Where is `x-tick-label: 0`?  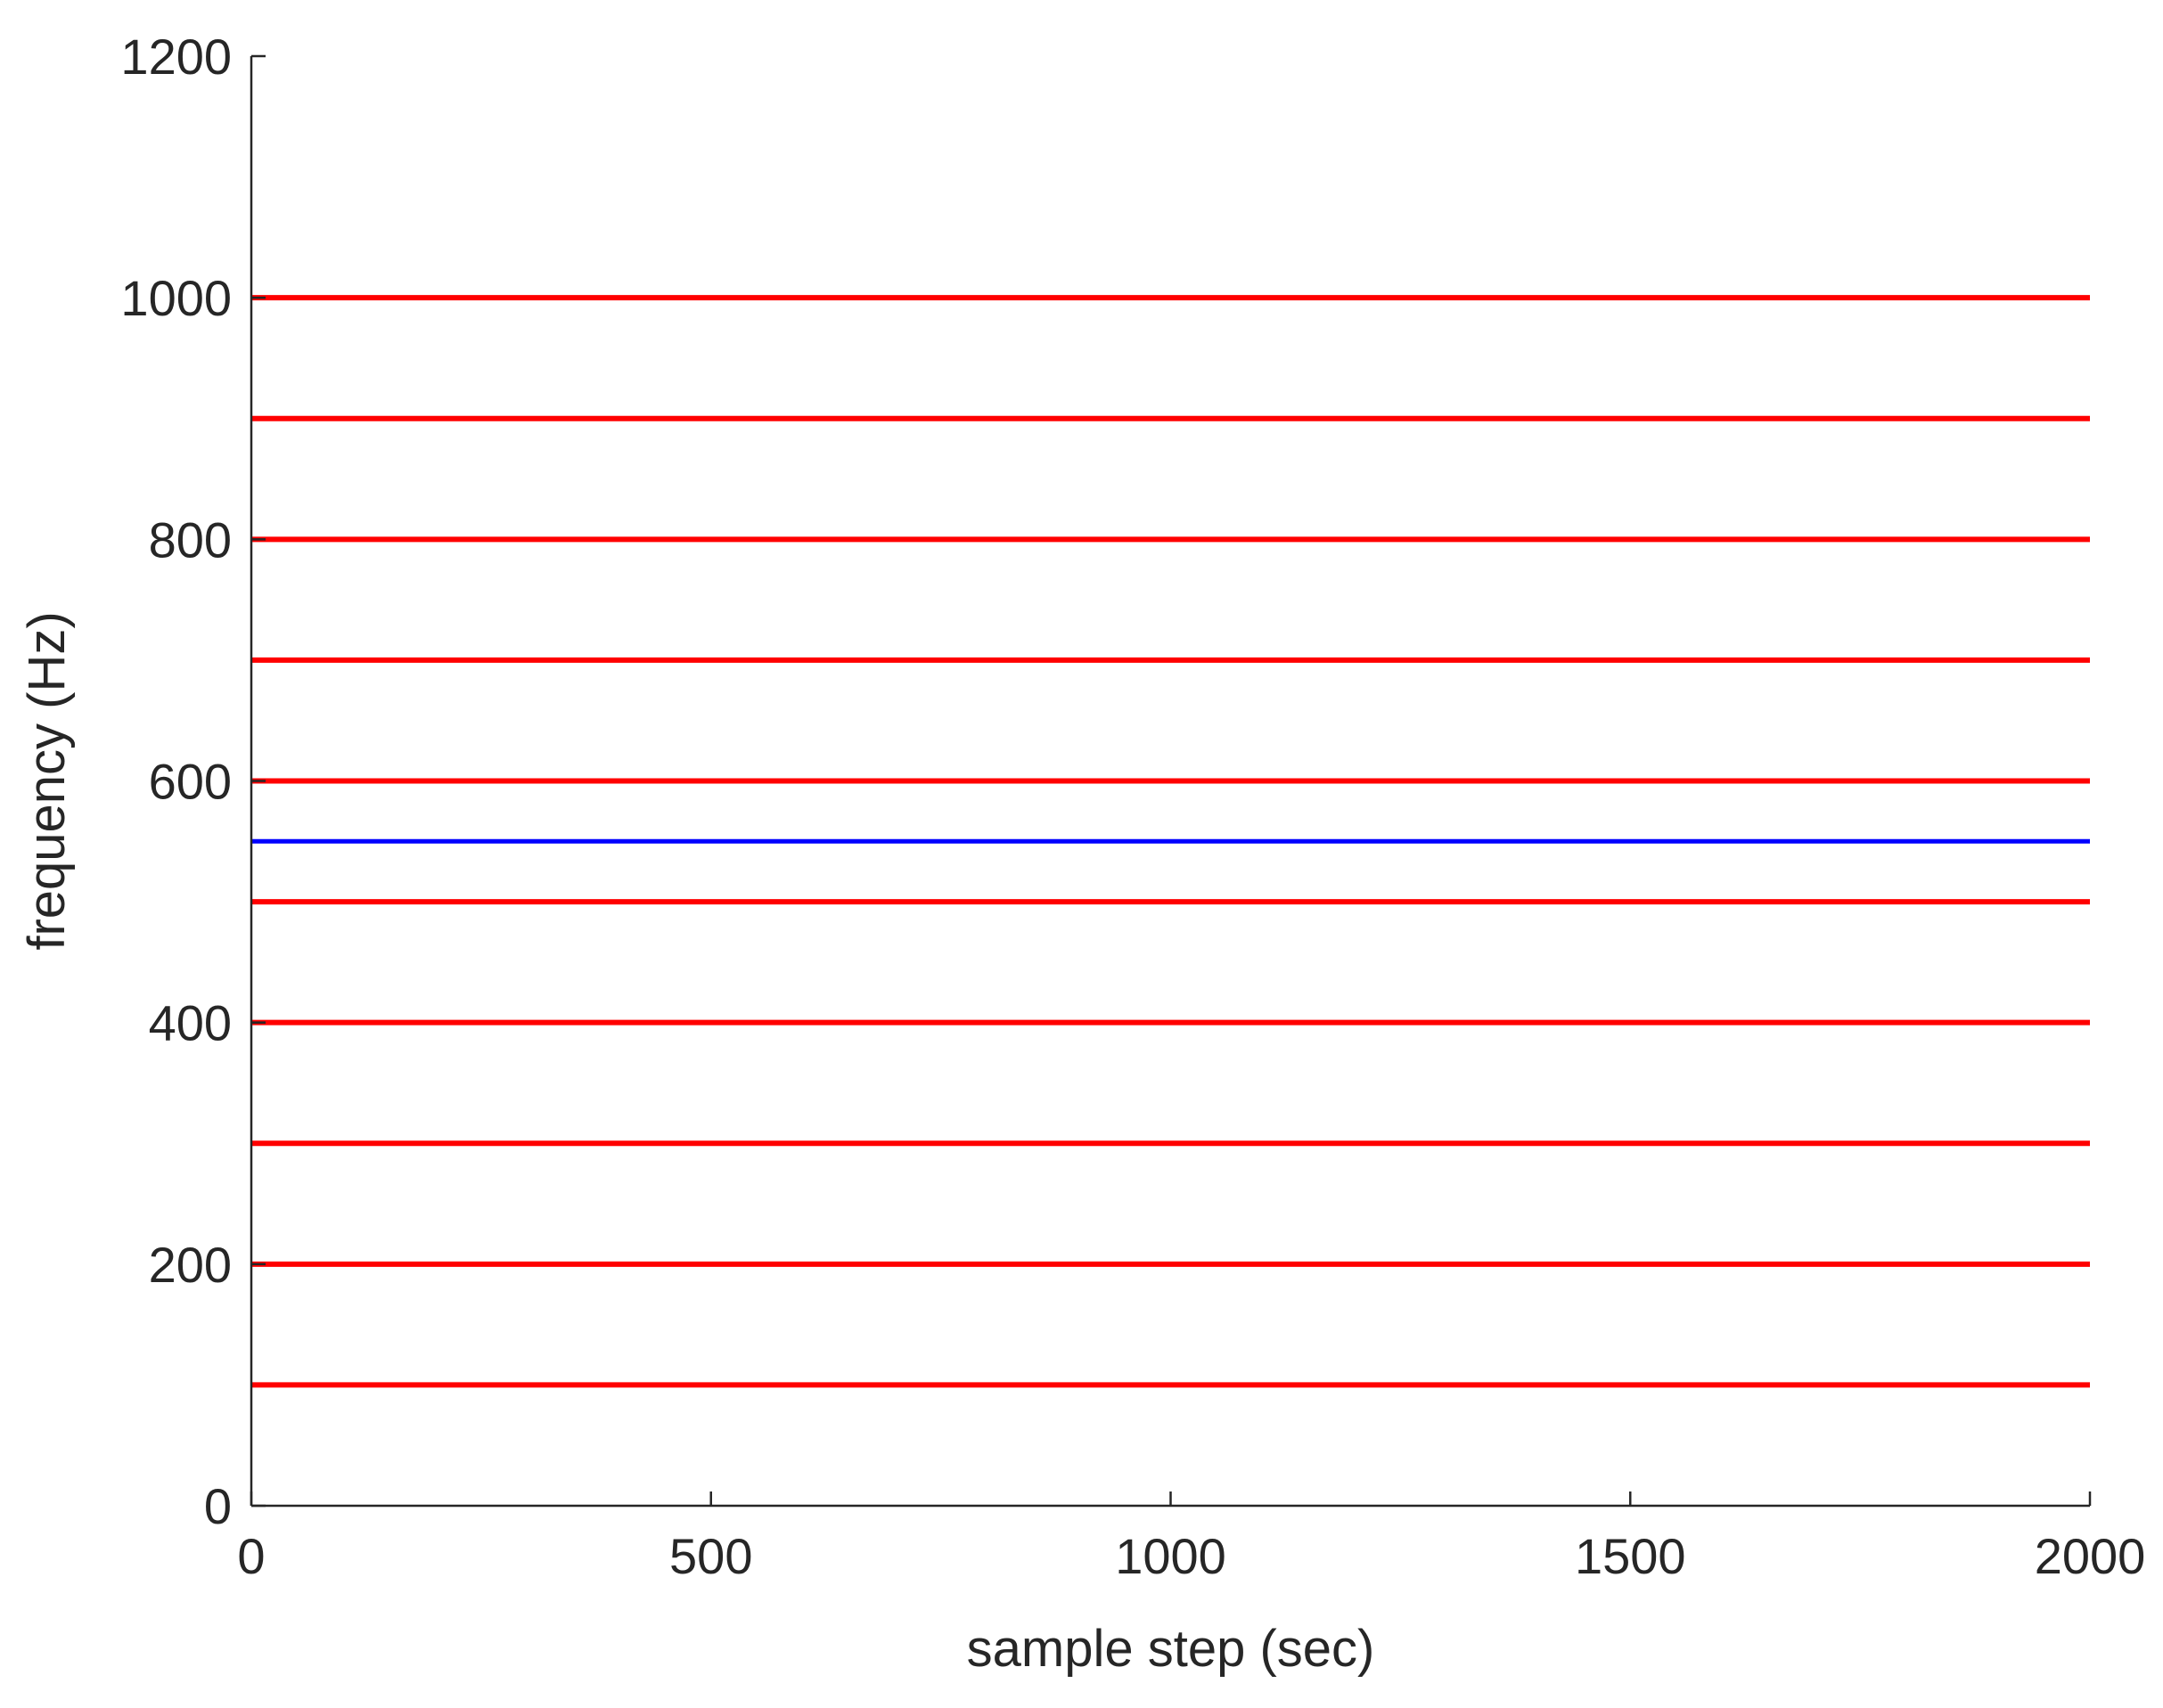 x-tick-label: 0 is located at coordinates (251, 1556).